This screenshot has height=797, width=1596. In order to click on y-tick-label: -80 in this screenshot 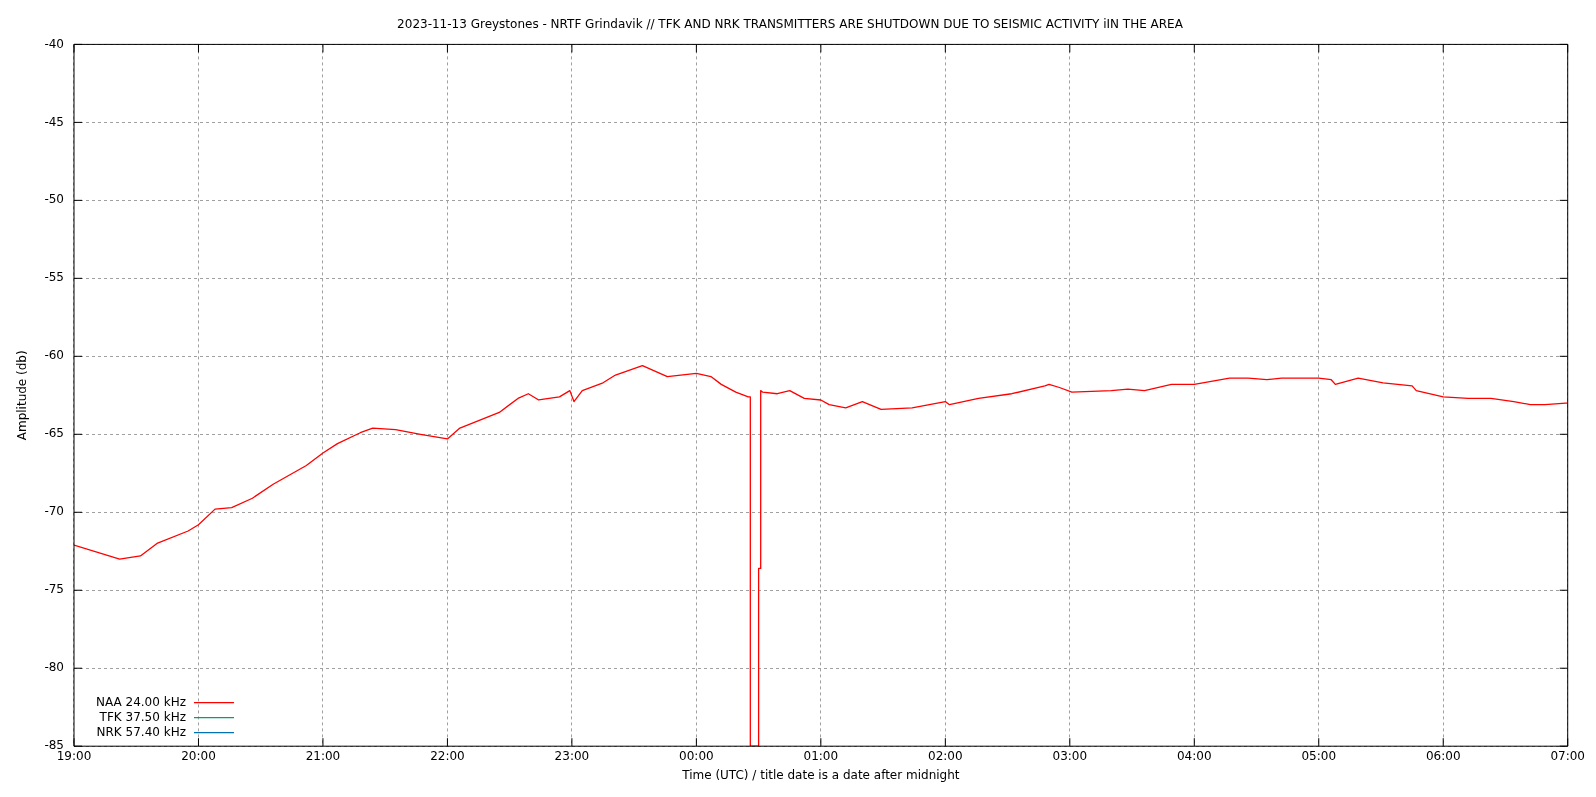, I will do `click(54, 667)`.